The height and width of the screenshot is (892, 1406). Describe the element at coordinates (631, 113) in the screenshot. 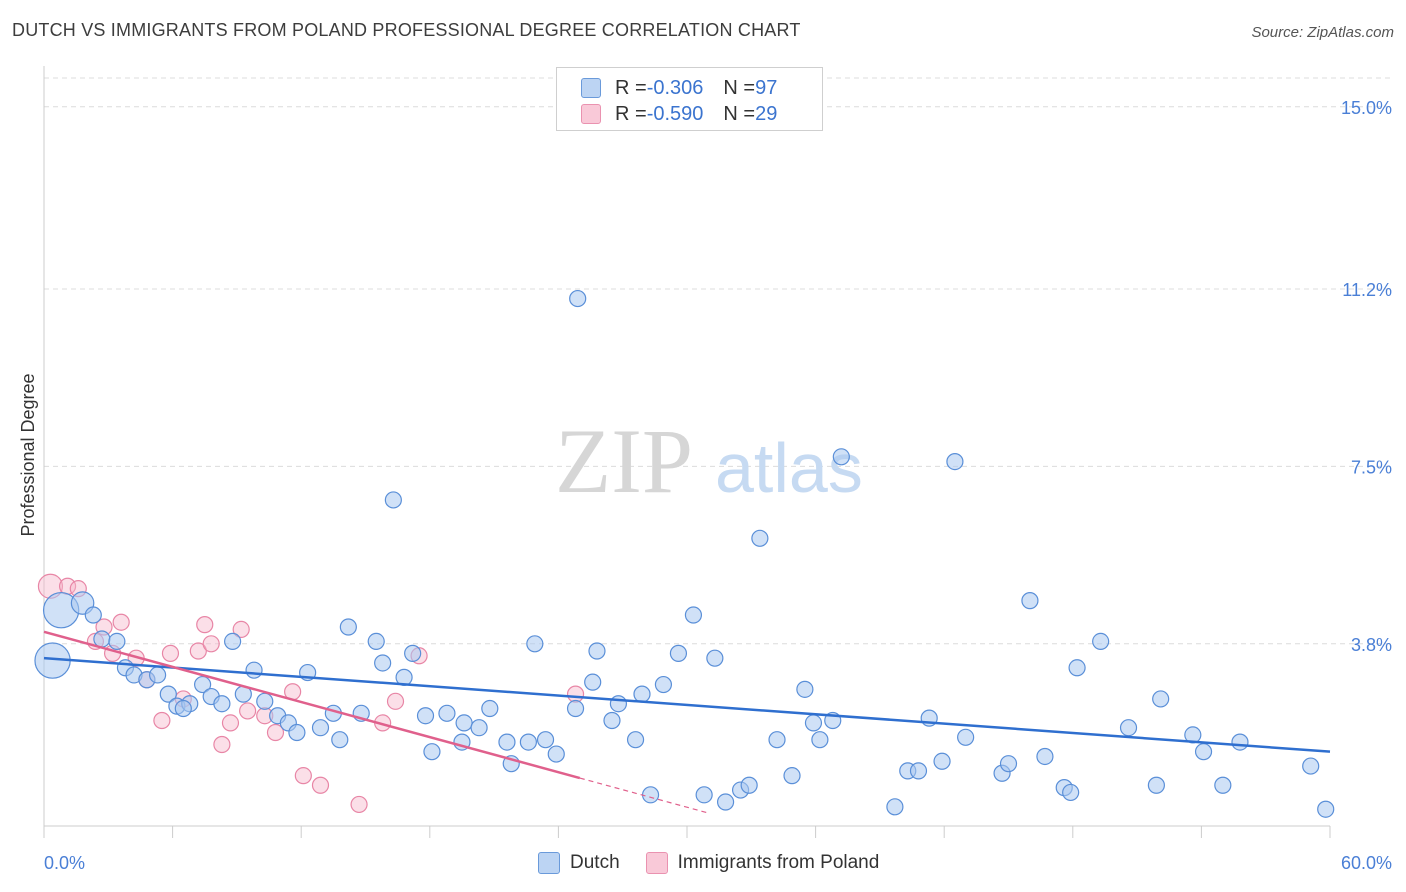

I see `legend-r-label: R =` at that location.